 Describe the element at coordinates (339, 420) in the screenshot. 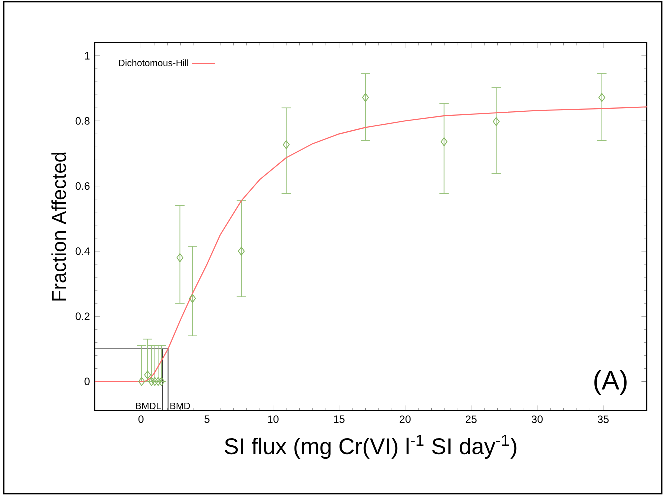

I see `x-tick-label: 15` at that location.